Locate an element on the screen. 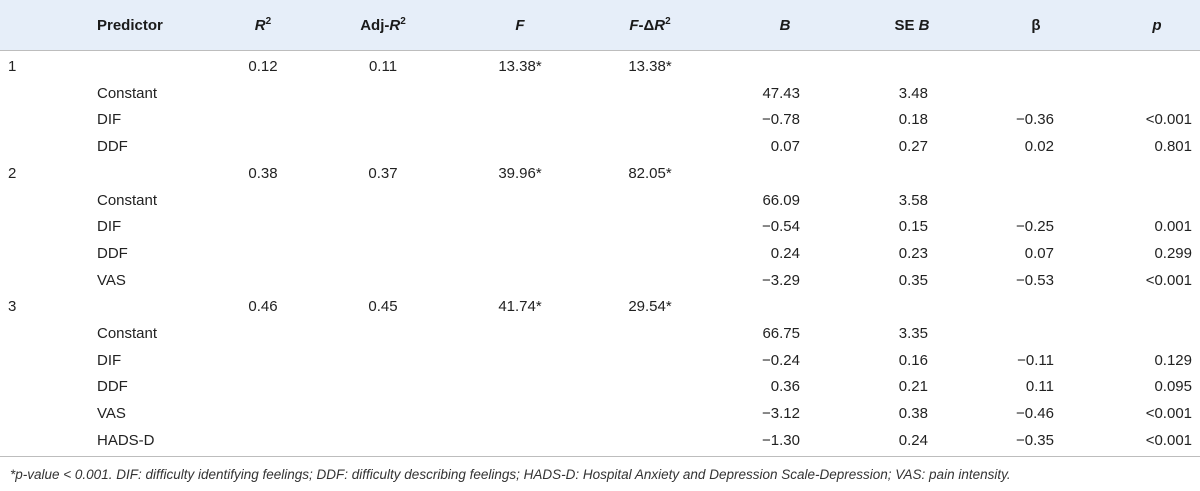 Image resolution: width=1200 pixels, height=491 pixels. cell-adjr2: 0.37 is located at coordinates (383, 173).